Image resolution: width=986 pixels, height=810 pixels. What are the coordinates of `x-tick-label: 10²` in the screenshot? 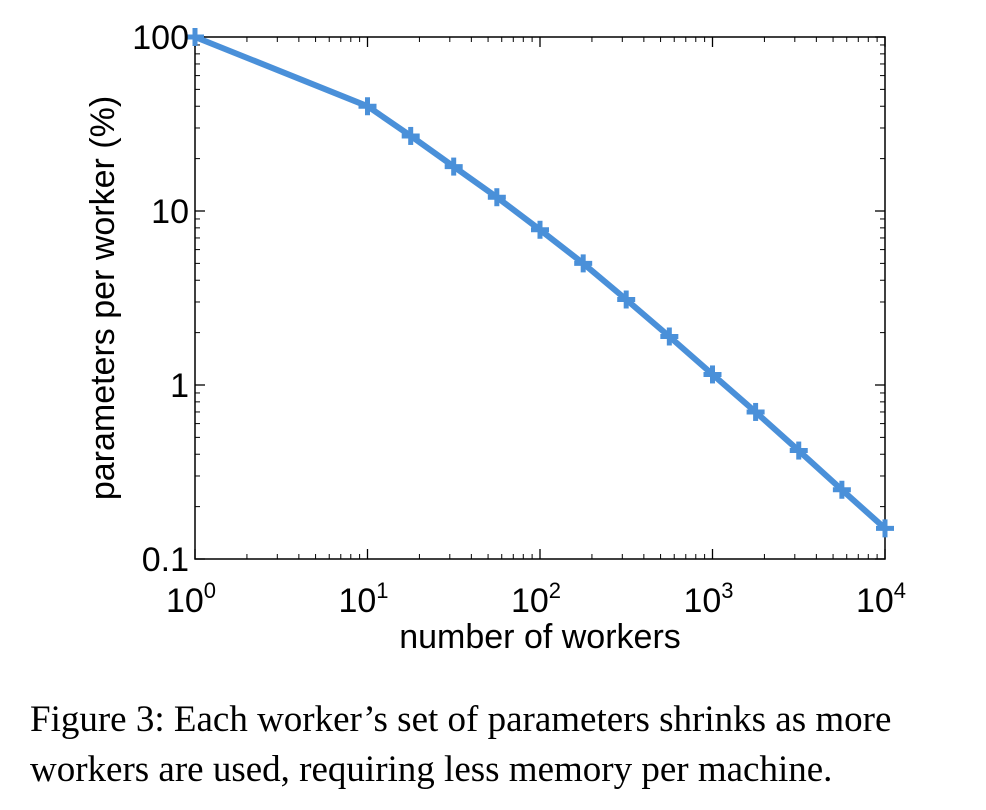 It's located at (536, 599).